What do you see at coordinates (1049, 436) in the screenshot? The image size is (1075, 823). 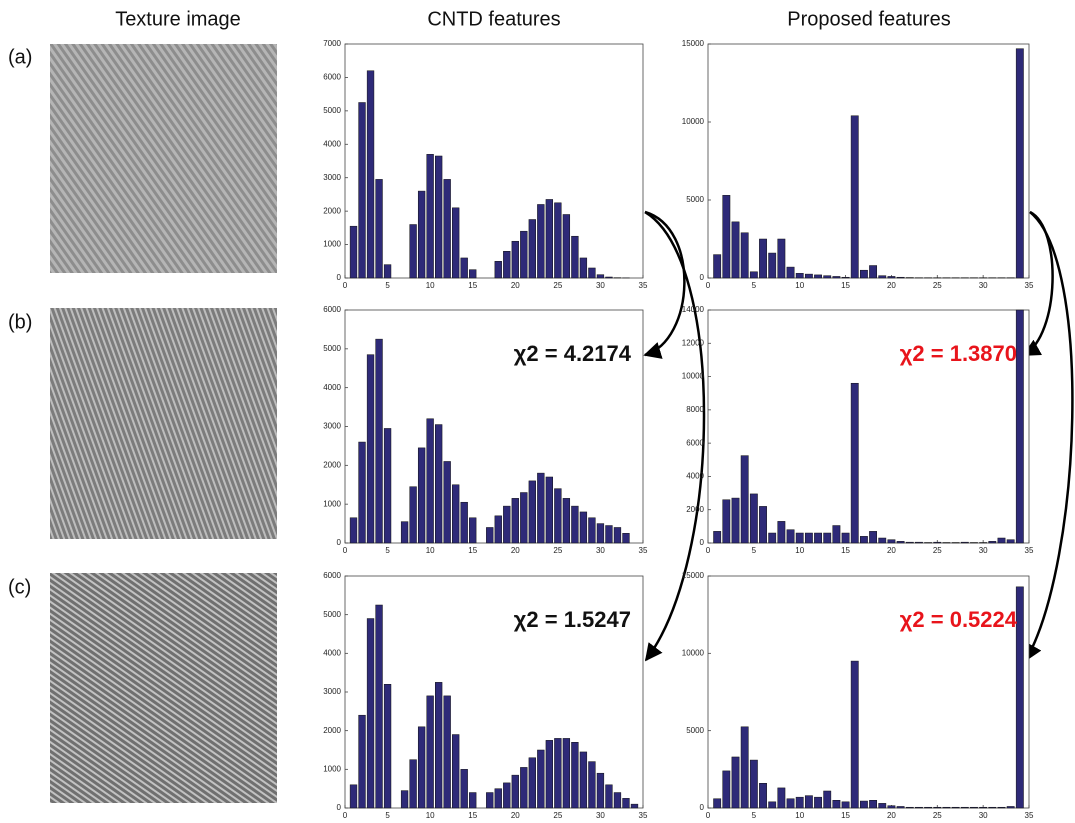 I see `arrow` at bounding box center [1049, 436].